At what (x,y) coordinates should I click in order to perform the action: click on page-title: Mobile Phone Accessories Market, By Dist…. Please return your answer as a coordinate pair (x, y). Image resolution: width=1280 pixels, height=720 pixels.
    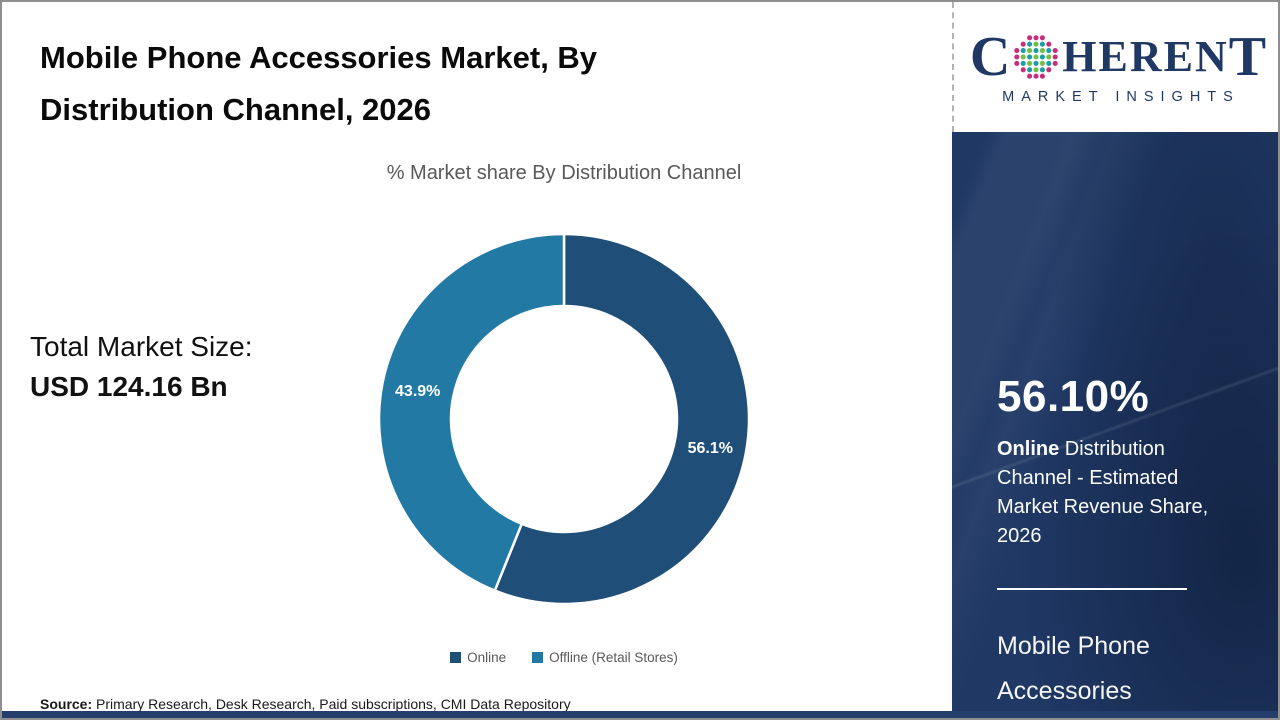
    Looking at the image, I should click on (319, 83).